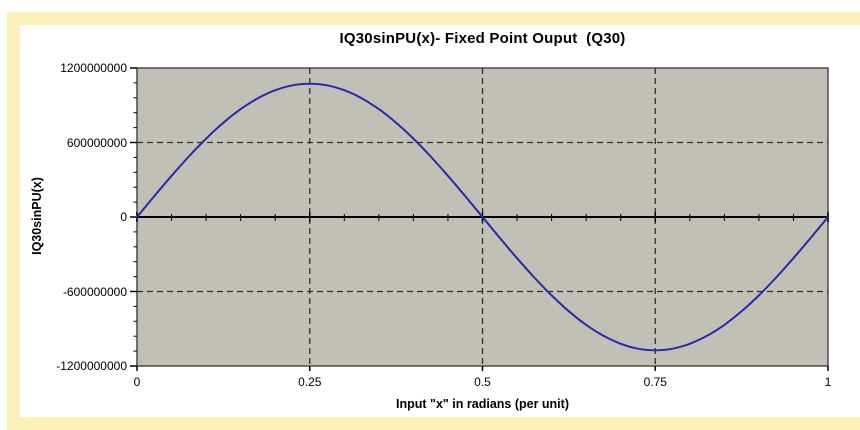 This screenshot has height=430, width=860. Describe the element at coordinates (482, 404) in the screenshot. I see `x-axis-title: Input "x" in radians (per unit)` at that location.